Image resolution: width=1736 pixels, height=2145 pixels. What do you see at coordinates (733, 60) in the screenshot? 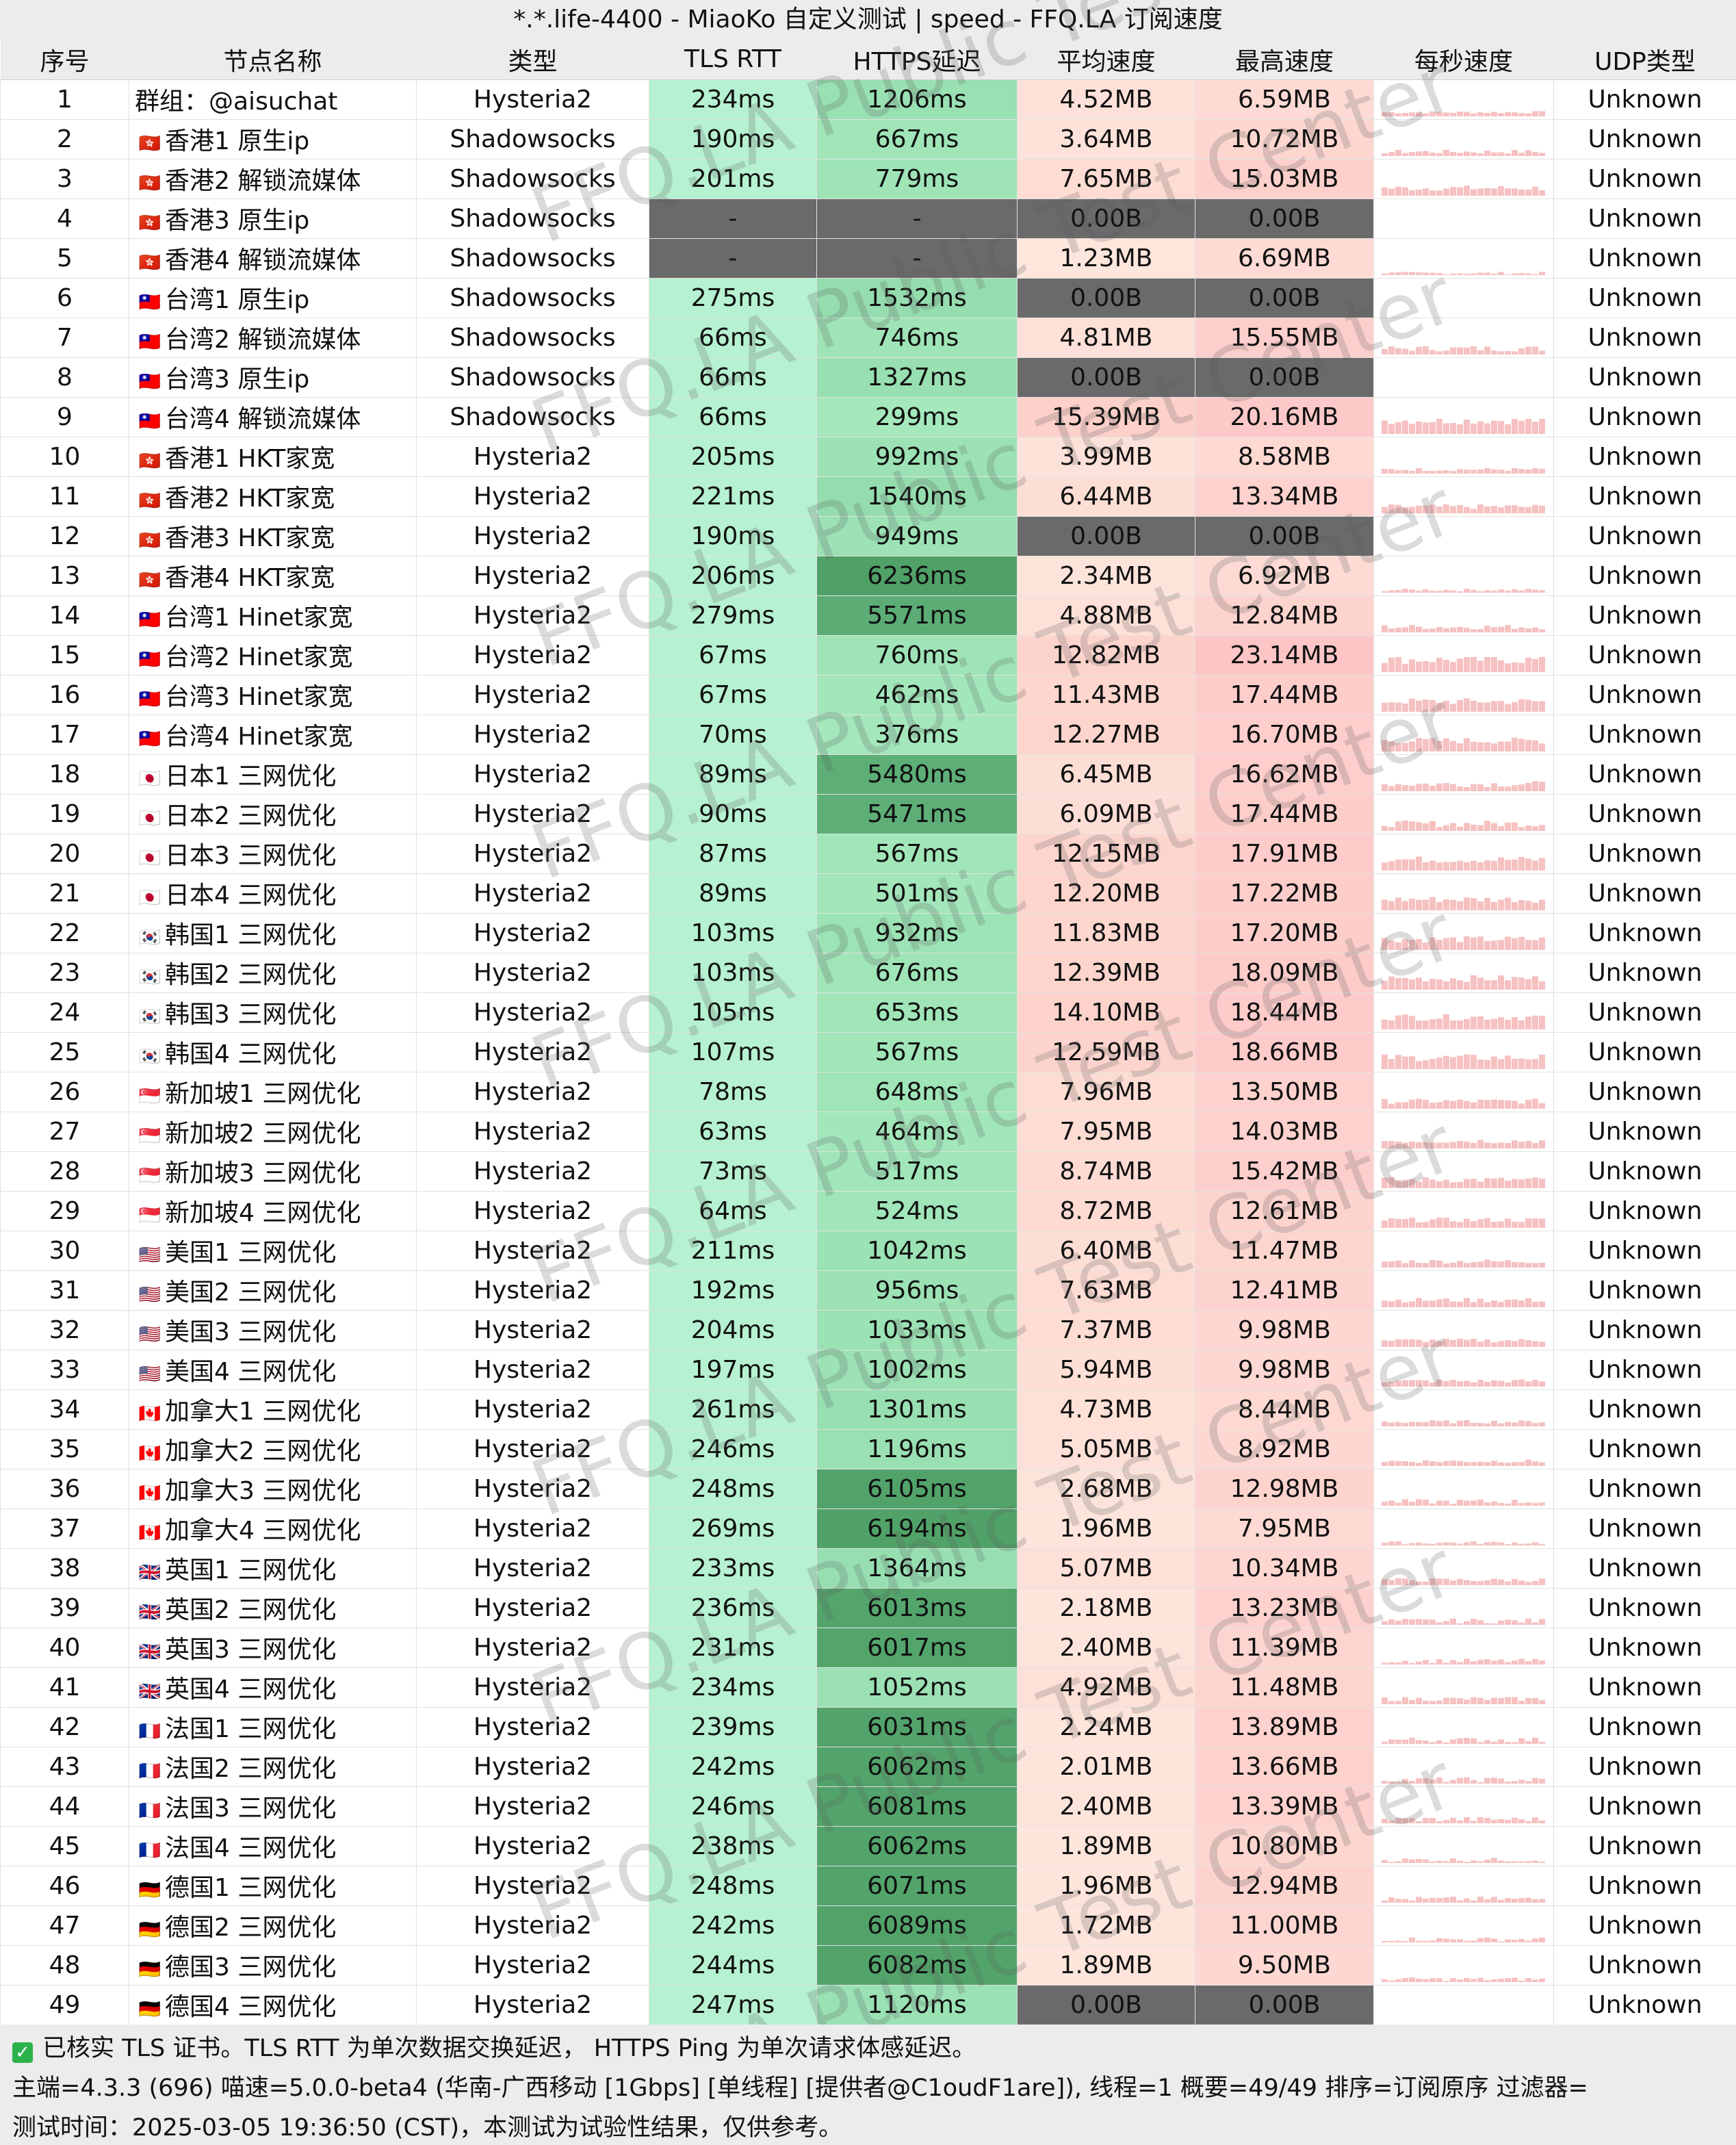
I see `column-header-tls-rtt: TLS RTT` at bounding box center [733, 60].